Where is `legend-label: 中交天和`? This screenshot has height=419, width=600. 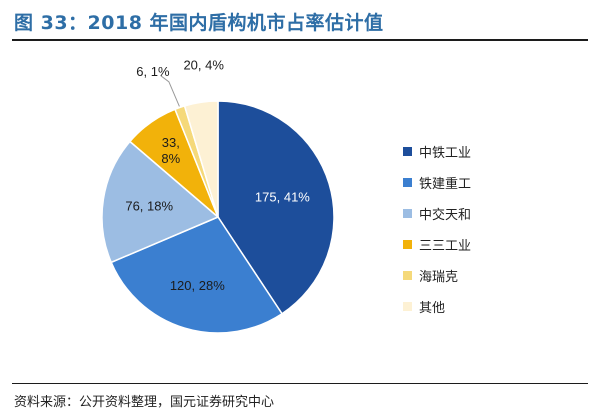 legend-label: 中交天和 is located at coordinates (445, 215).